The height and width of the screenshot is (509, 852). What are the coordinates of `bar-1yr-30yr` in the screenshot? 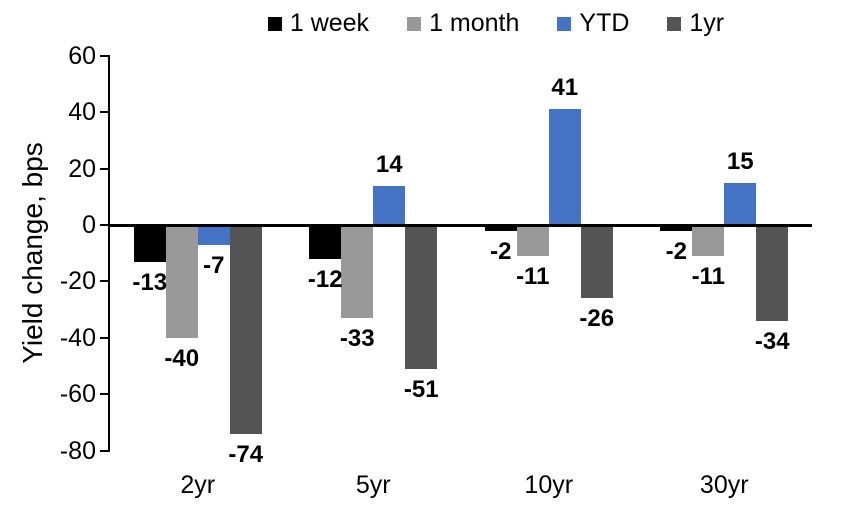 It's located at (772, 273).